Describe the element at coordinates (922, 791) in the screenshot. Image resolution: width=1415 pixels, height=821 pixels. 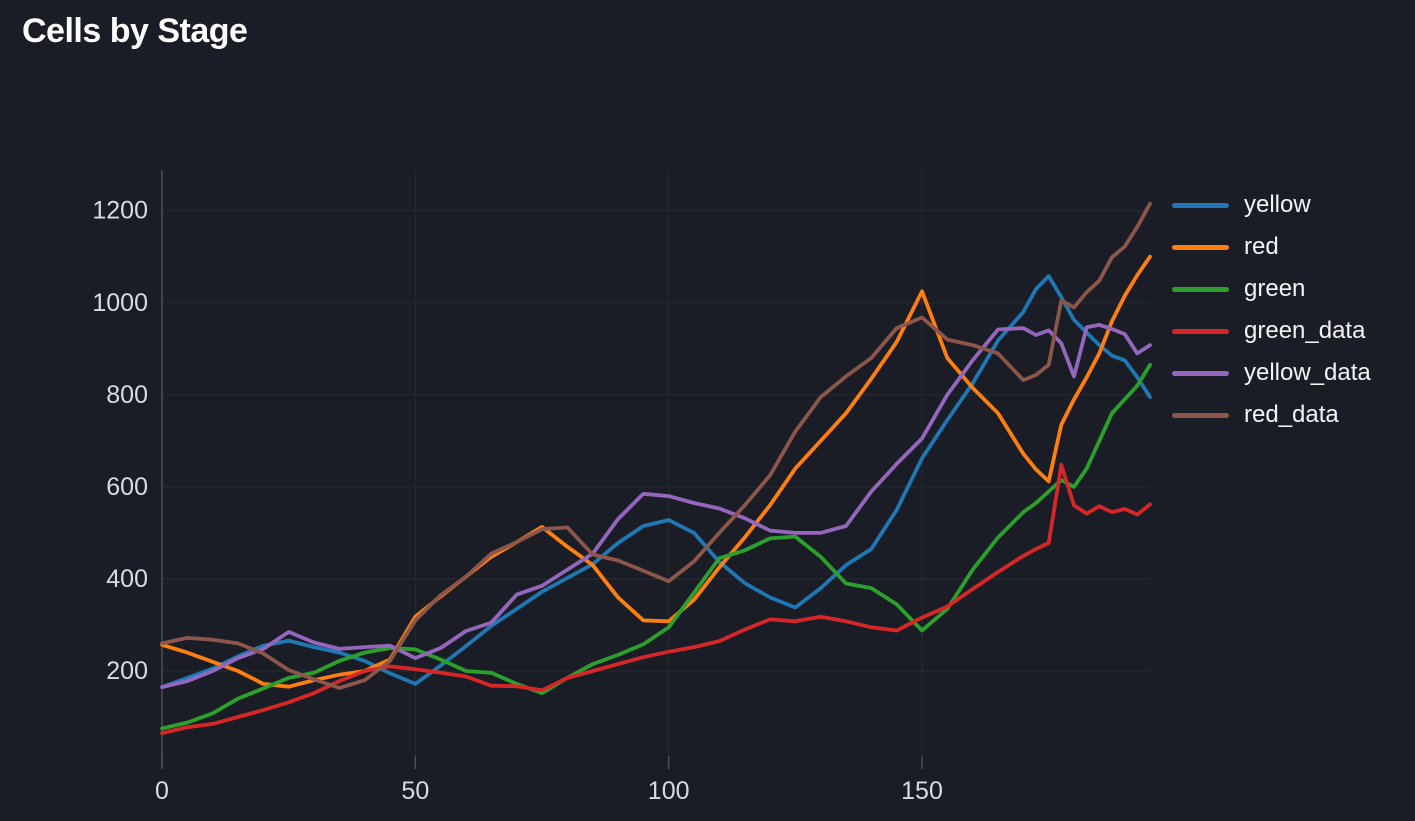
I see `x-tick-label-150: 150` at that location.